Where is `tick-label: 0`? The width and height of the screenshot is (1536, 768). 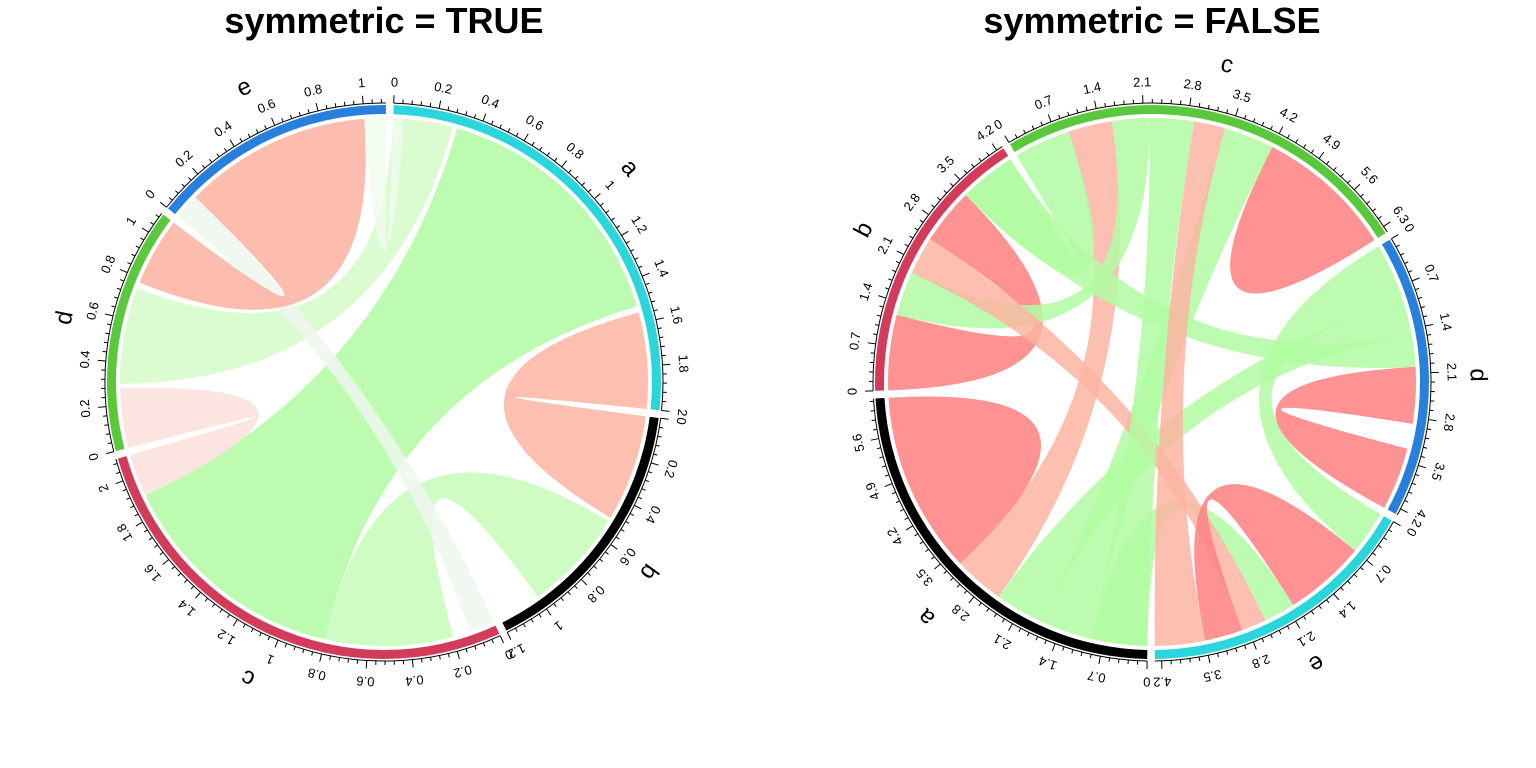
tick-label: 0 is located at coordinates (150, 194).